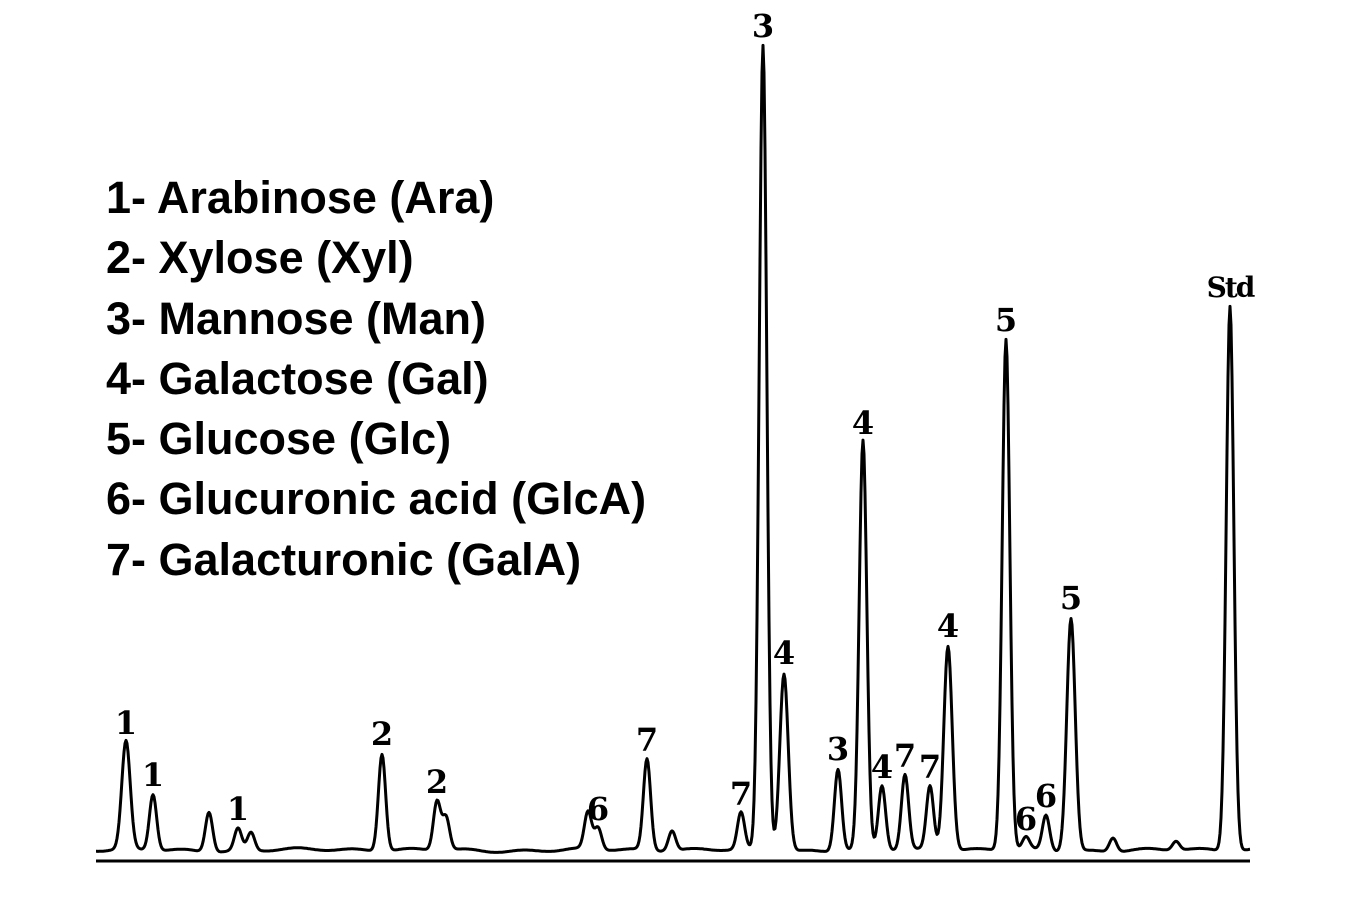 The image size is (1363, 900). What do you see at coordinates (279, 439) in the screenshot?
I see `legend-item-glucose: 5- Glucose (Glc)` at bounding box center [279, 439].